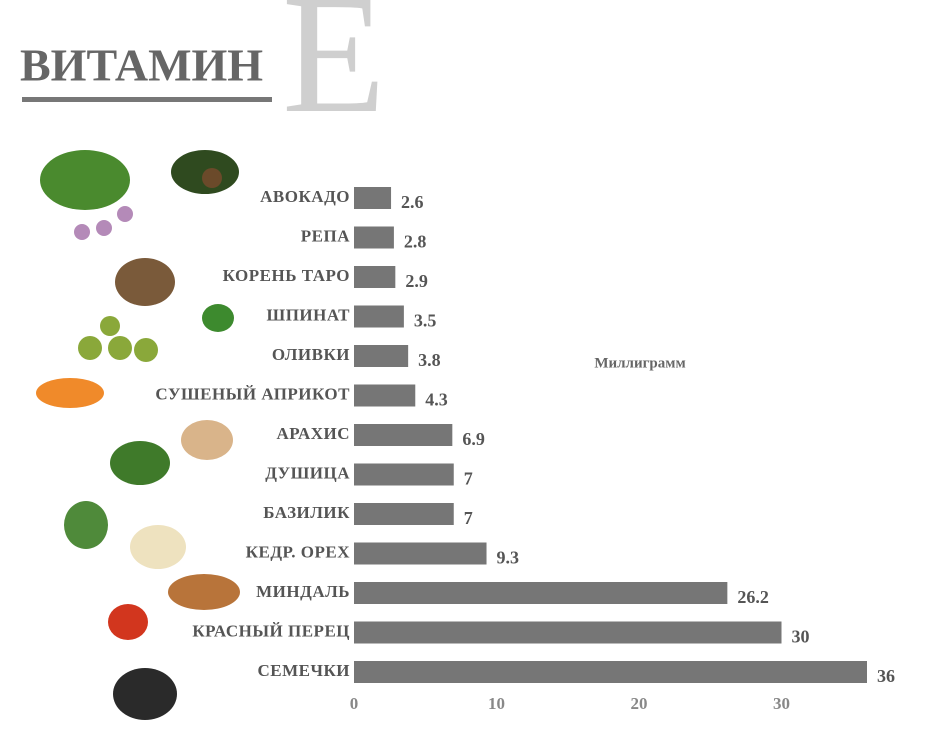  I want to click on category-label: БАЗИЛИК, so click(306, 512).